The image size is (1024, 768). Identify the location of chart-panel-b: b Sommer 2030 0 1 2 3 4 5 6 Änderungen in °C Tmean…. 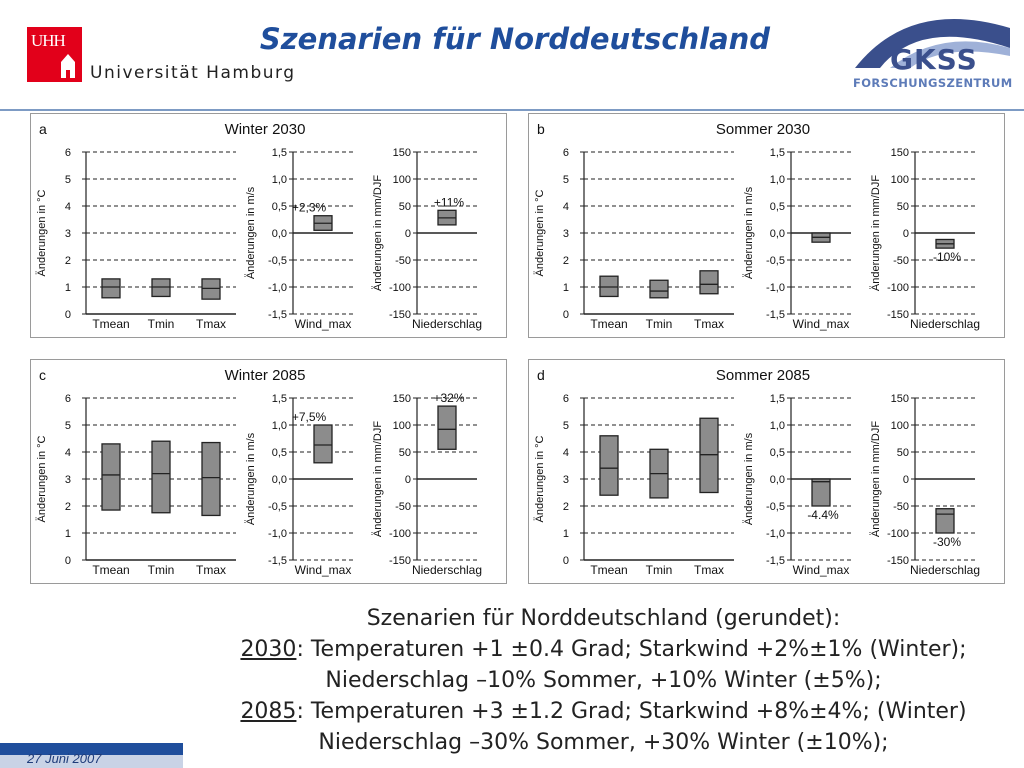
(766, 225).